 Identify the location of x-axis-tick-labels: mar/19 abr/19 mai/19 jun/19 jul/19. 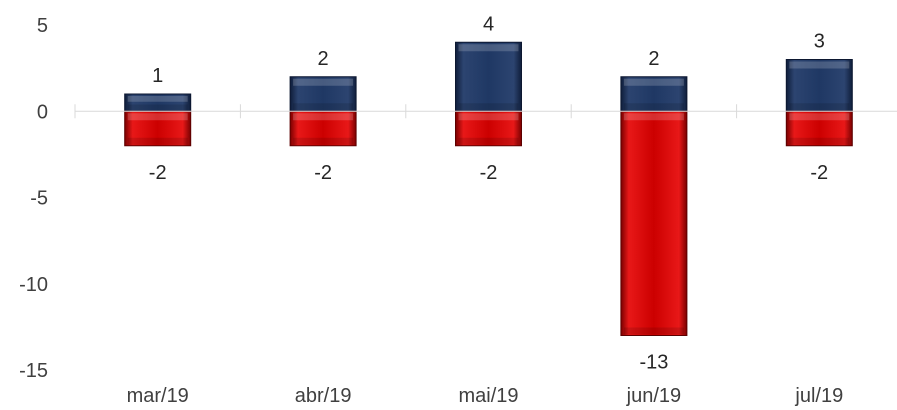
(485, 396).